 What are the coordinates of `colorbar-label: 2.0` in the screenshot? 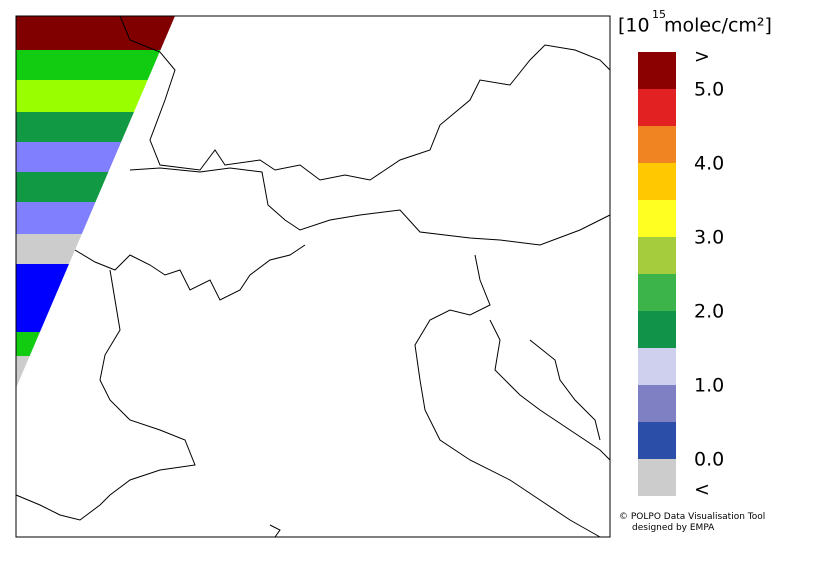 It's located at (709, 312).